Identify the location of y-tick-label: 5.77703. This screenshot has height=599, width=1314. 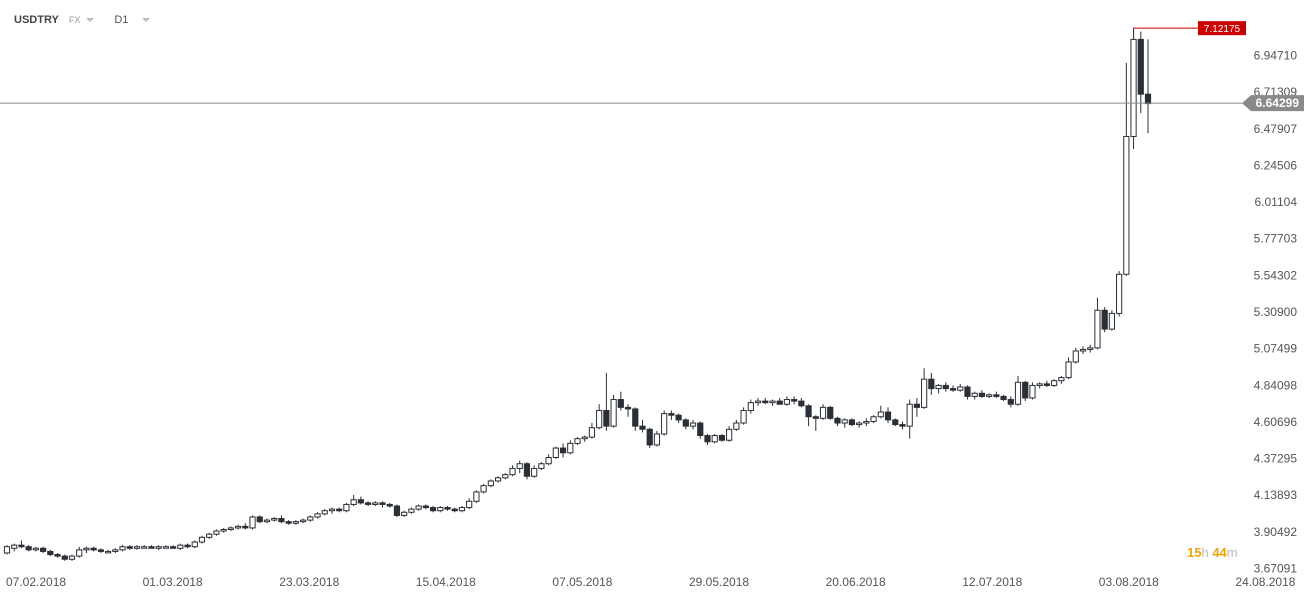
(1276, 239).